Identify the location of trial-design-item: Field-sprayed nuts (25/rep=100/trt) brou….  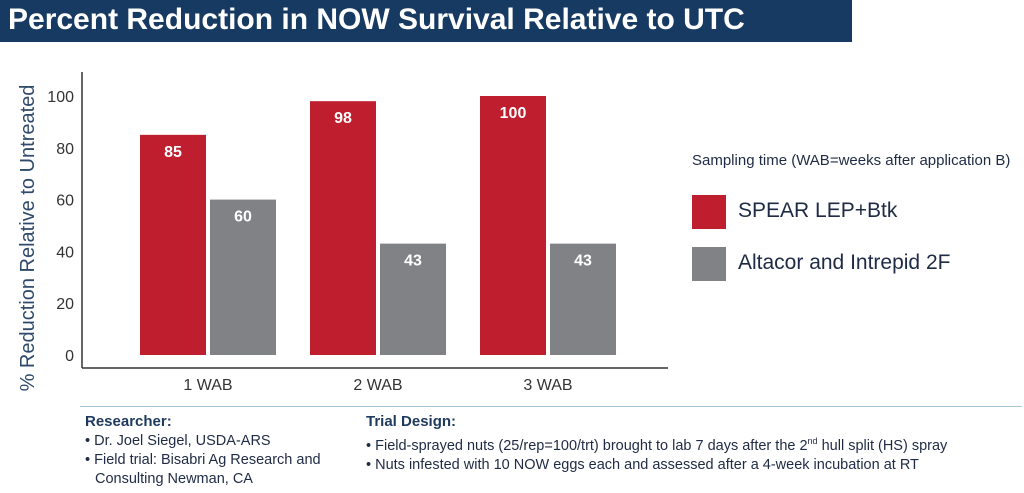
(694, 444).